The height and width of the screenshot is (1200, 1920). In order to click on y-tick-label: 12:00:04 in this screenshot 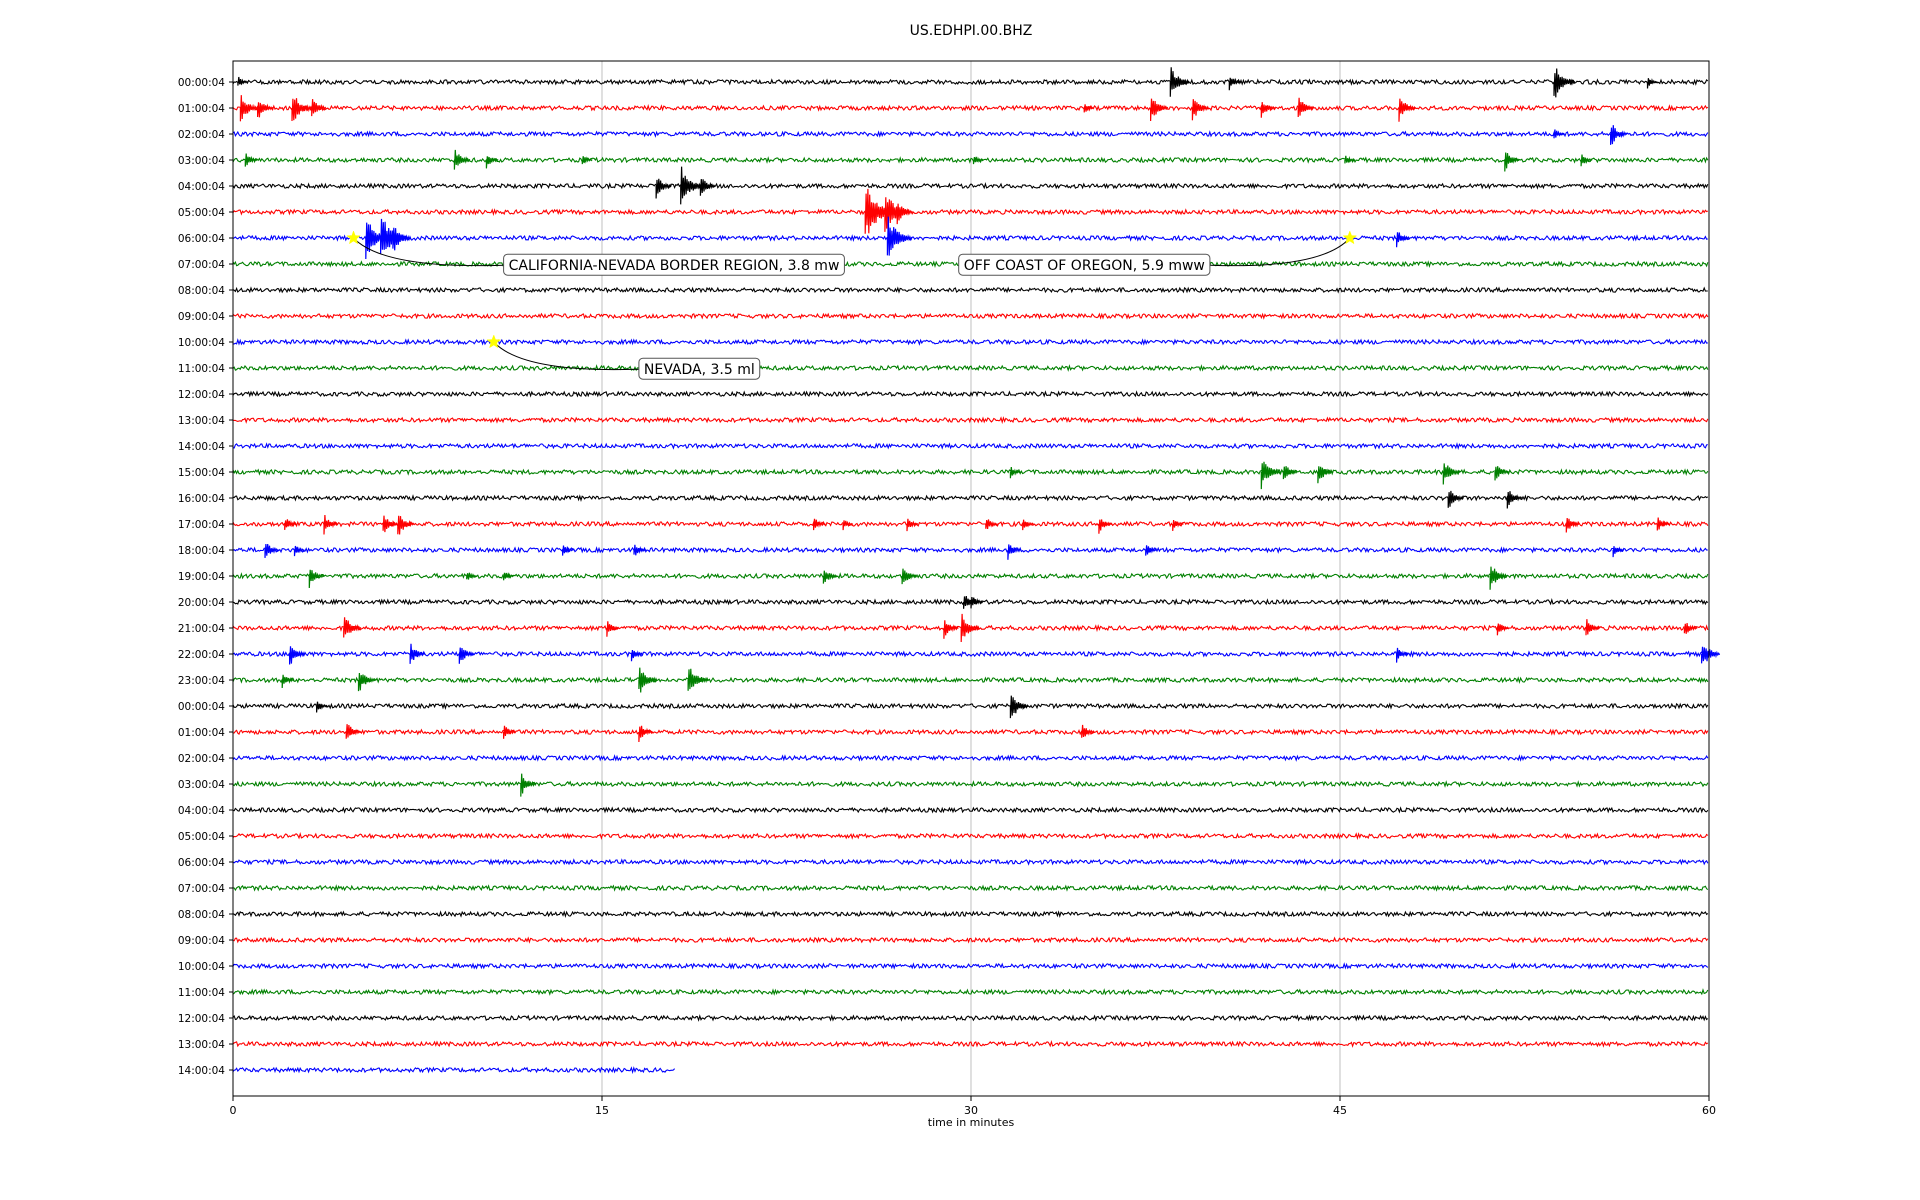, I will do `click(201, 1019)`.